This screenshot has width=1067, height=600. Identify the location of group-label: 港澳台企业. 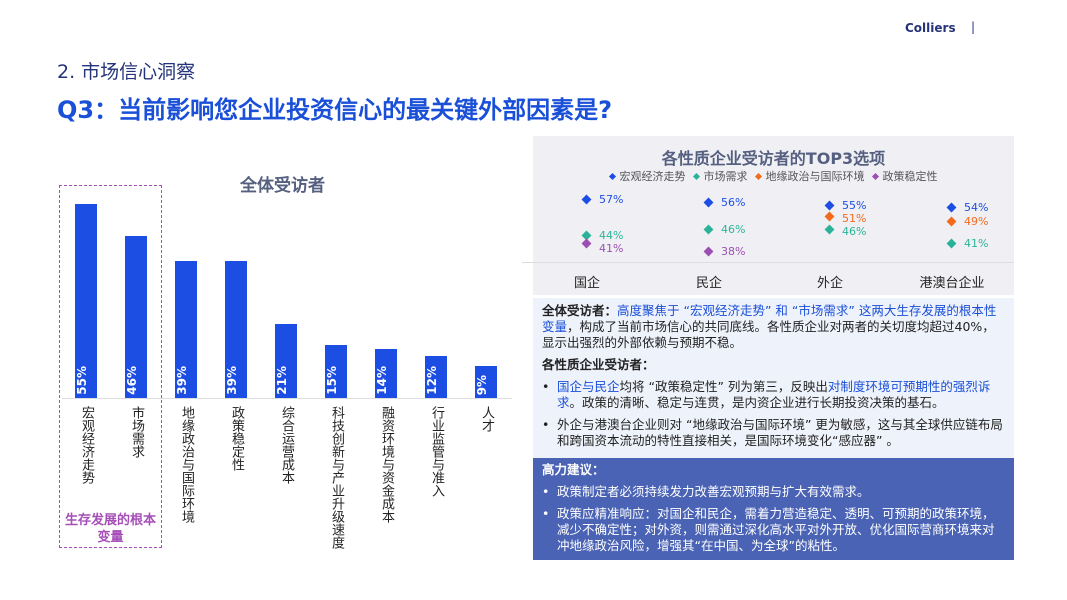
(952, 283).